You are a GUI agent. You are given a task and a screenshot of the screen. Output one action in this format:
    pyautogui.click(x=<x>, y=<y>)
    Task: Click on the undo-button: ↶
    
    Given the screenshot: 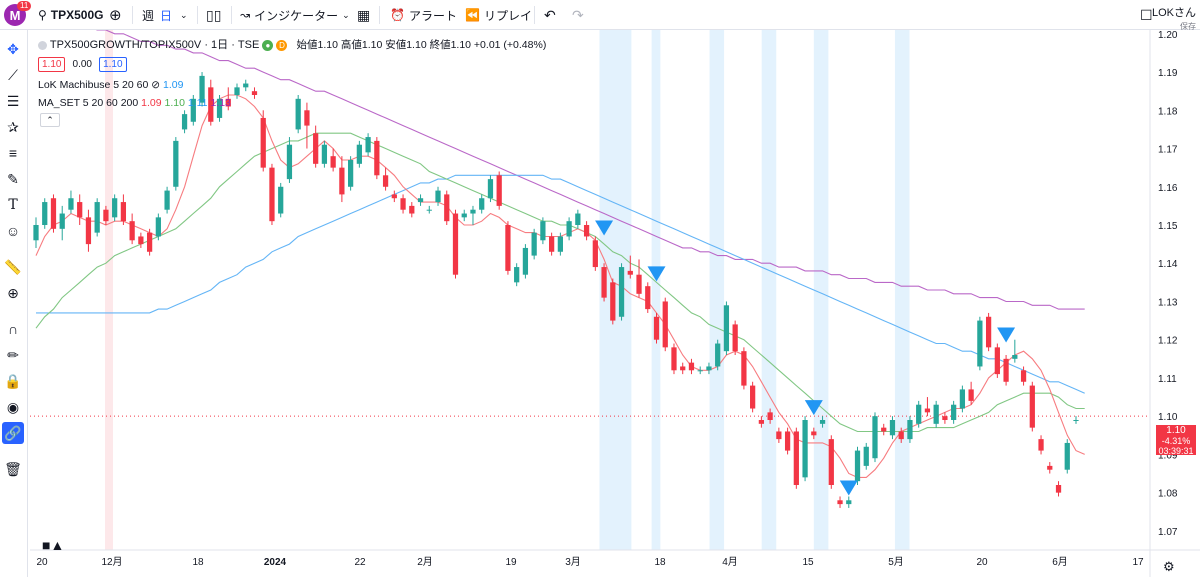 What is the action you would take?
    pyautogui.click(x=550, y=15)
    